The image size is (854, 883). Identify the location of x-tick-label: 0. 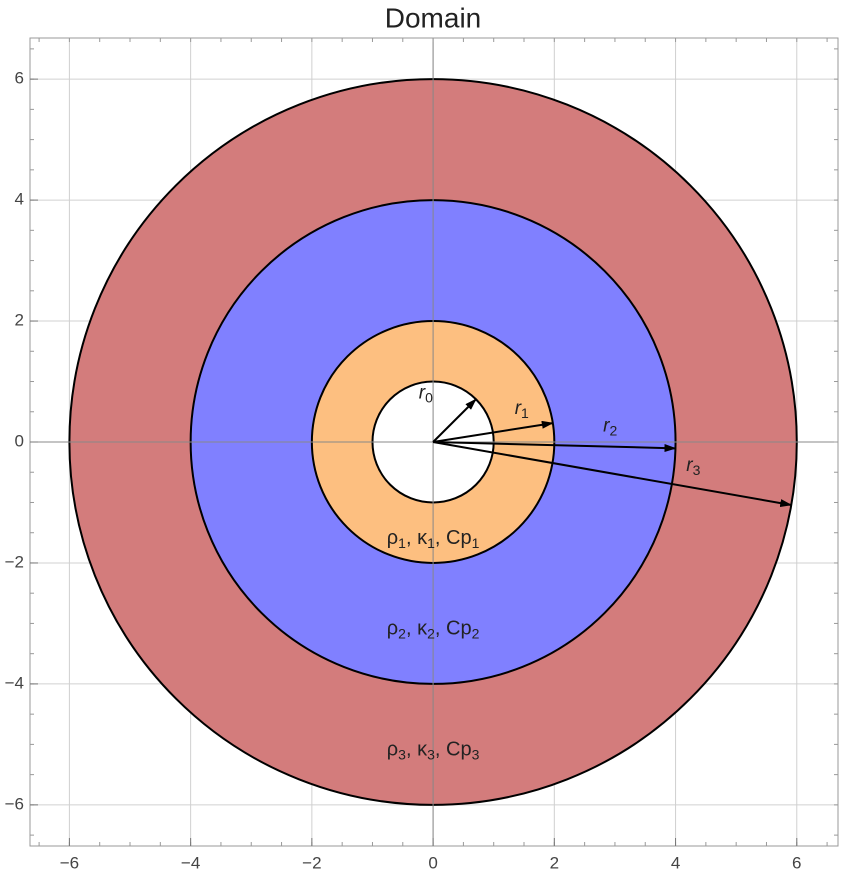
(432, 862).